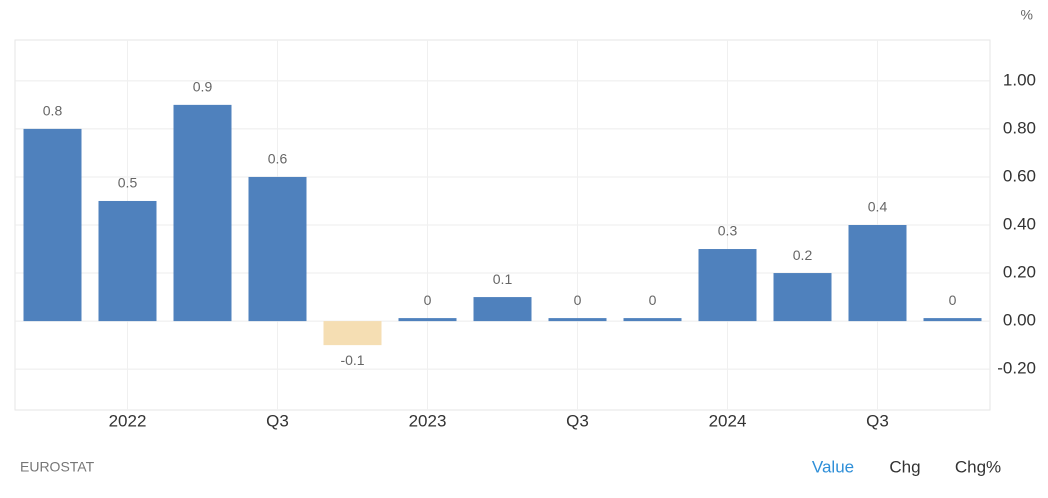  What do you see at coordinates (278, 159) in the screenshot?
I see `value-label: 0.6` at bounding box center [278, 159].